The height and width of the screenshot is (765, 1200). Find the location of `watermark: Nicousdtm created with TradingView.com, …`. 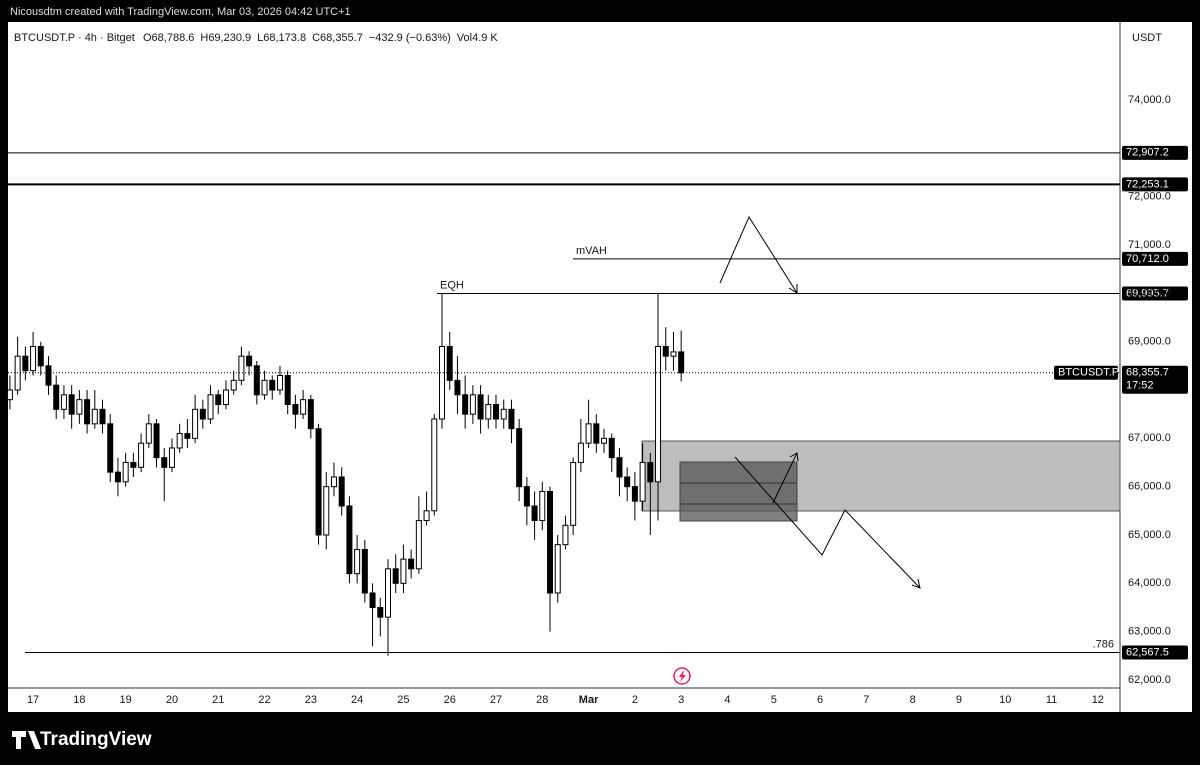

watermark: Nicousdtm created with TradingView.com, … is located at coordinates (180, 12).